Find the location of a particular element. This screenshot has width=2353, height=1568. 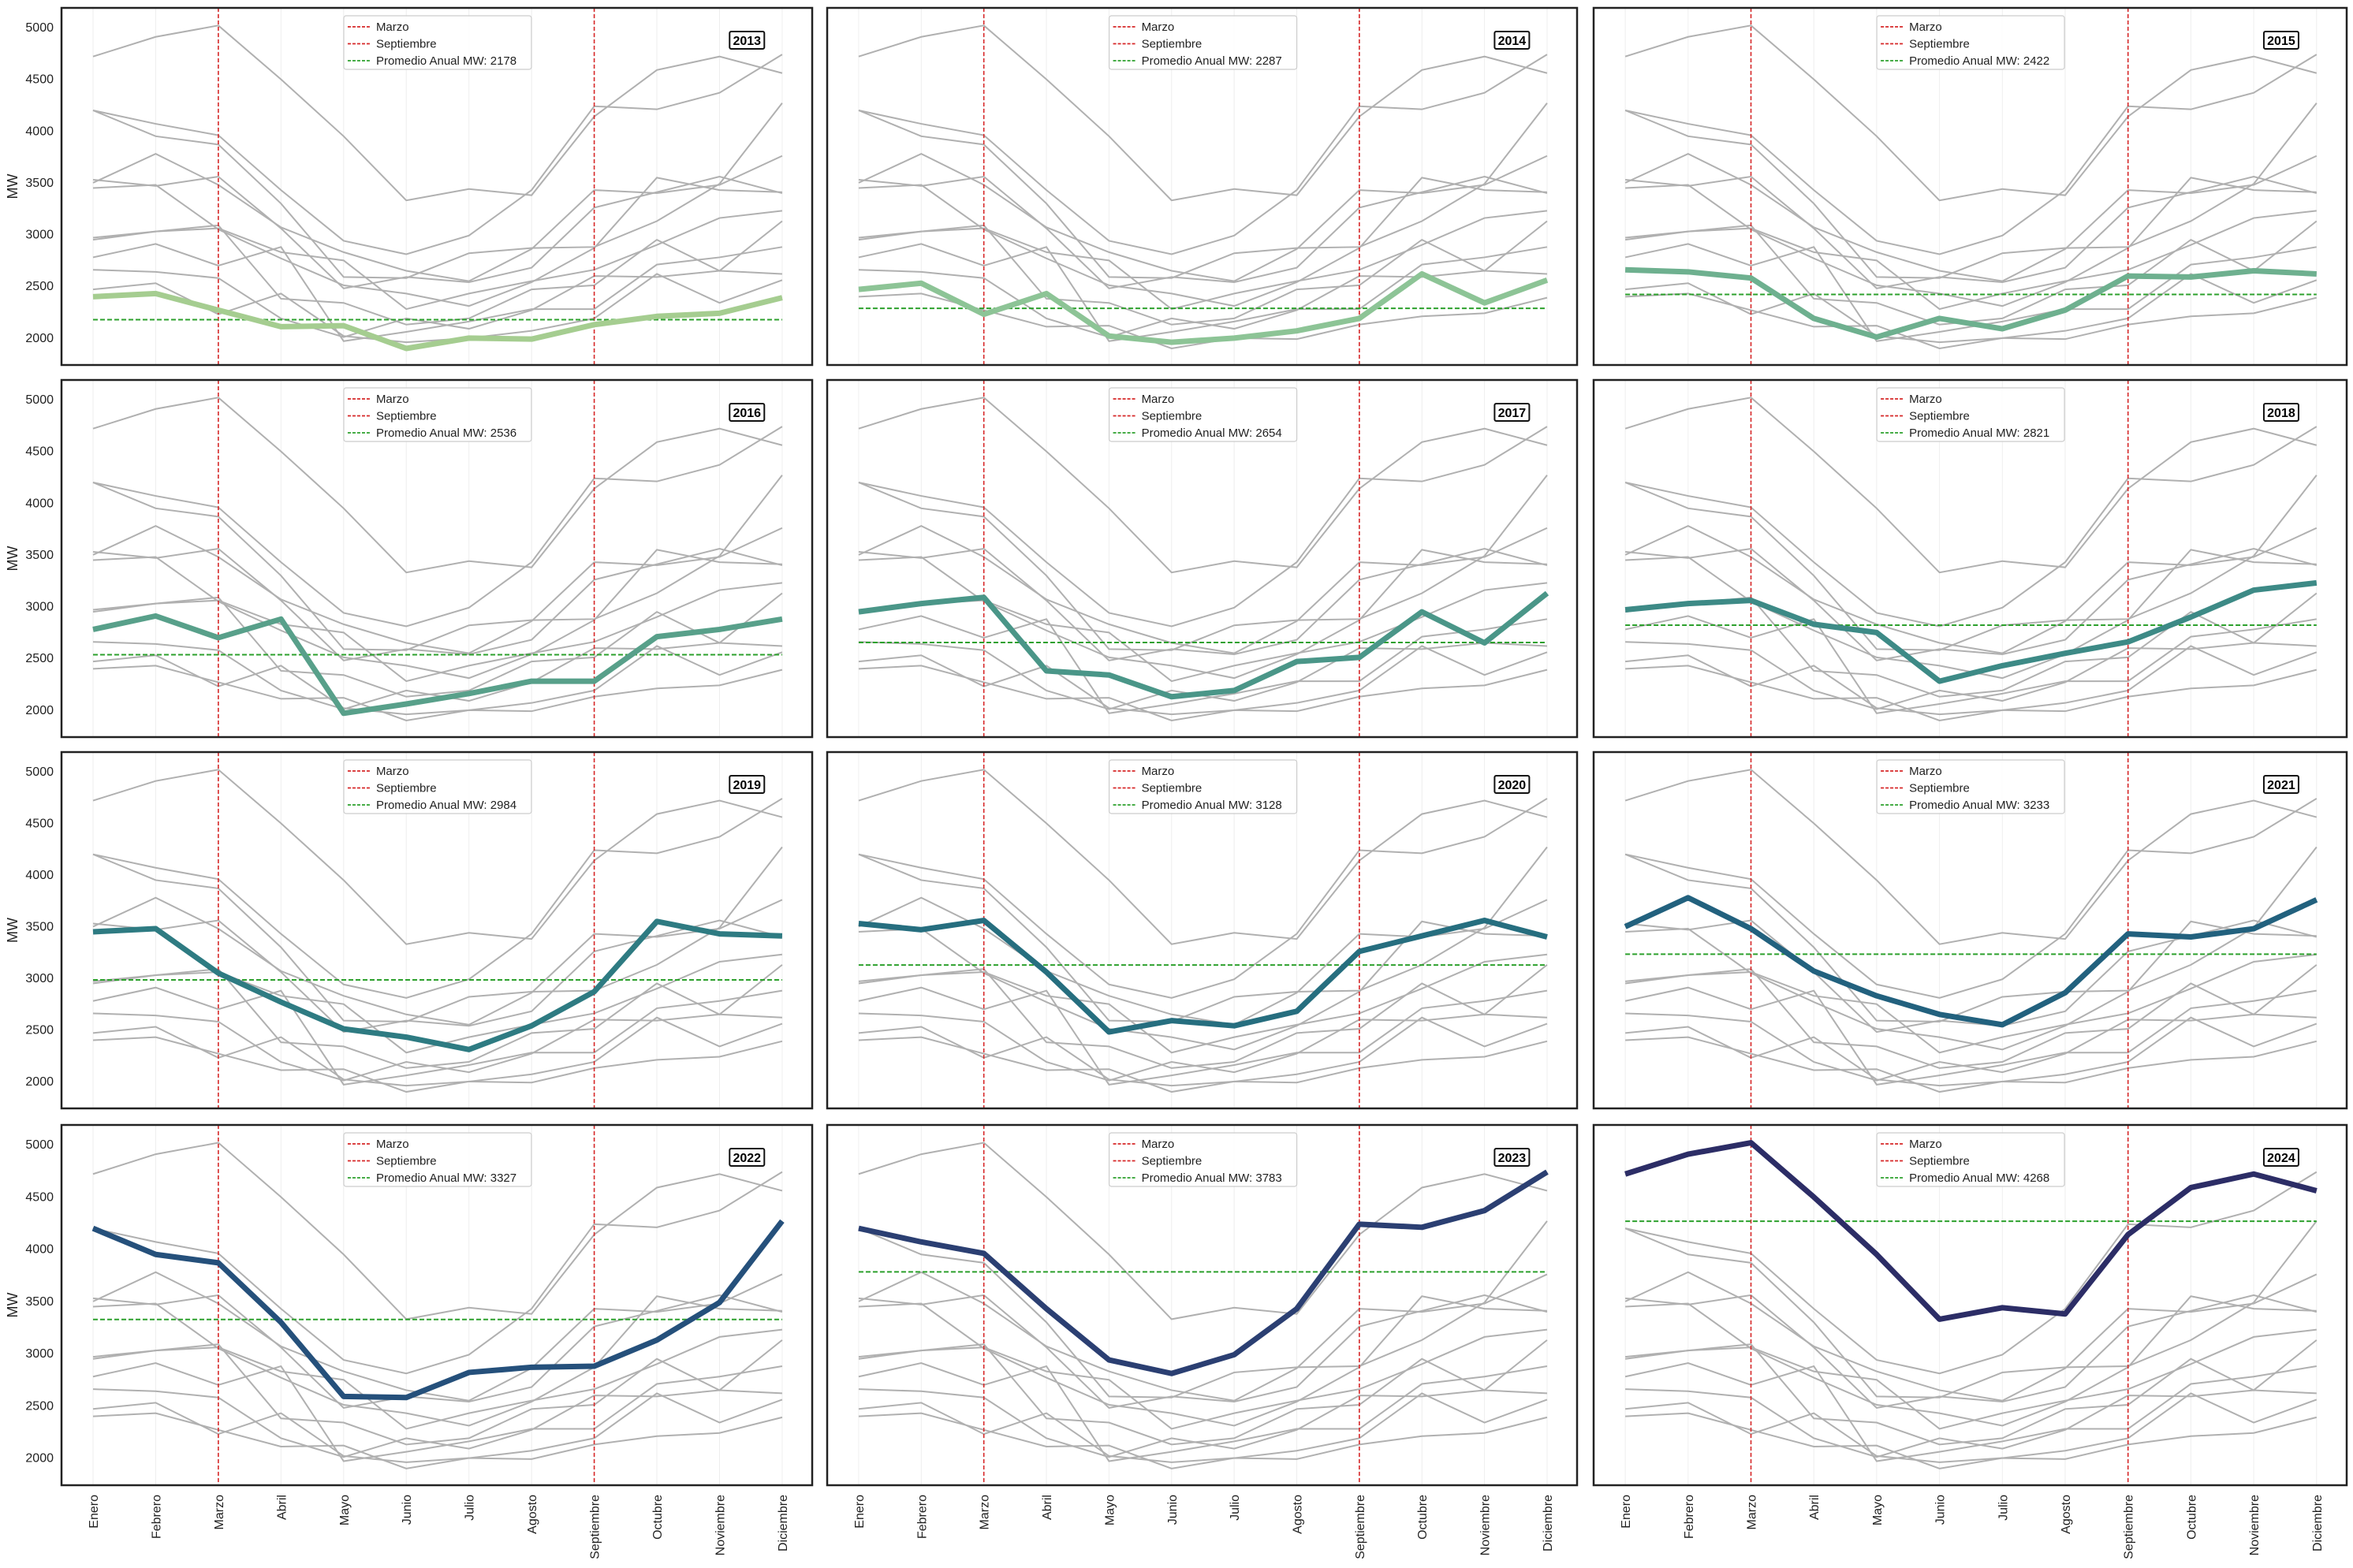

year-label: 2020 is located at coordinates (1513, 785).